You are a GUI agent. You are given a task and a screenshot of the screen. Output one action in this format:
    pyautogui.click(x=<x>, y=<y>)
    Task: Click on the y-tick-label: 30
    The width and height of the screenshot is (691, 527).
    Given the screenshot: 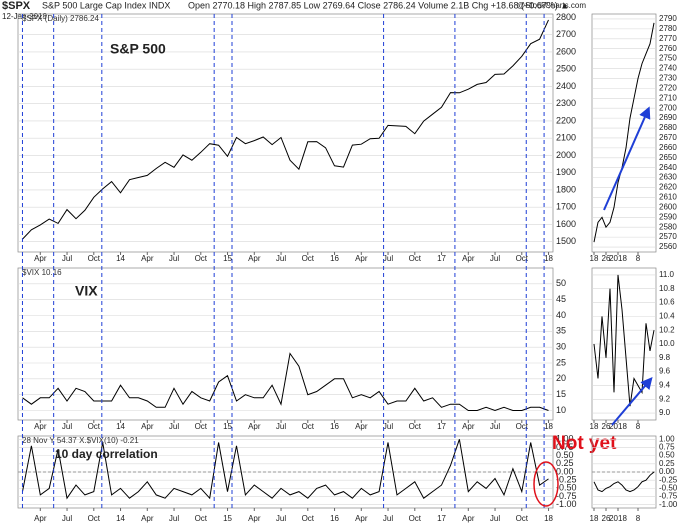 What is the action you would take?
    pyautogui.click(x=561, y=347)
    